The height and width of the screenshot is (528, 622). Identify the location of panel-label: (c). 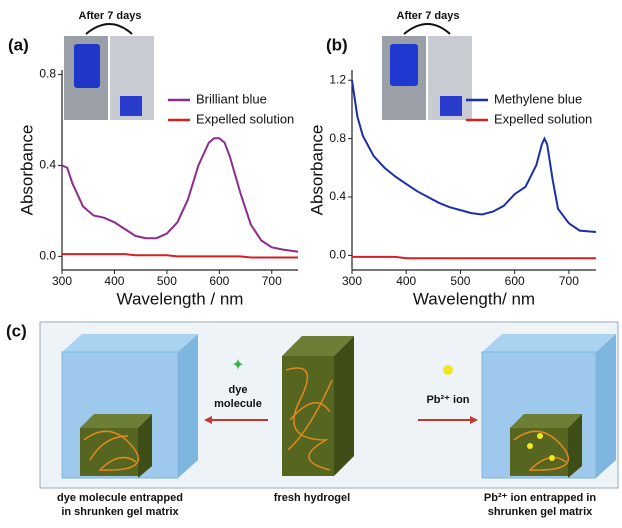
(16, 330).